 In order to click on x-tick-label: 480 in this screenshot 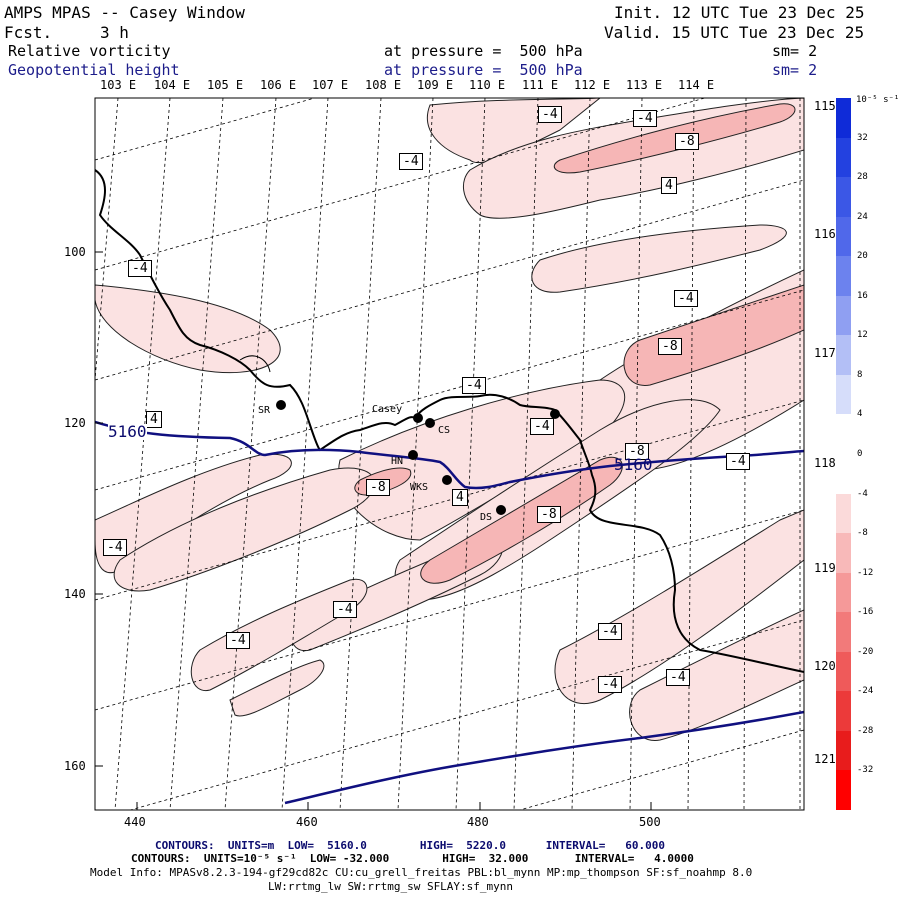, I will do `click(478, 822)`.